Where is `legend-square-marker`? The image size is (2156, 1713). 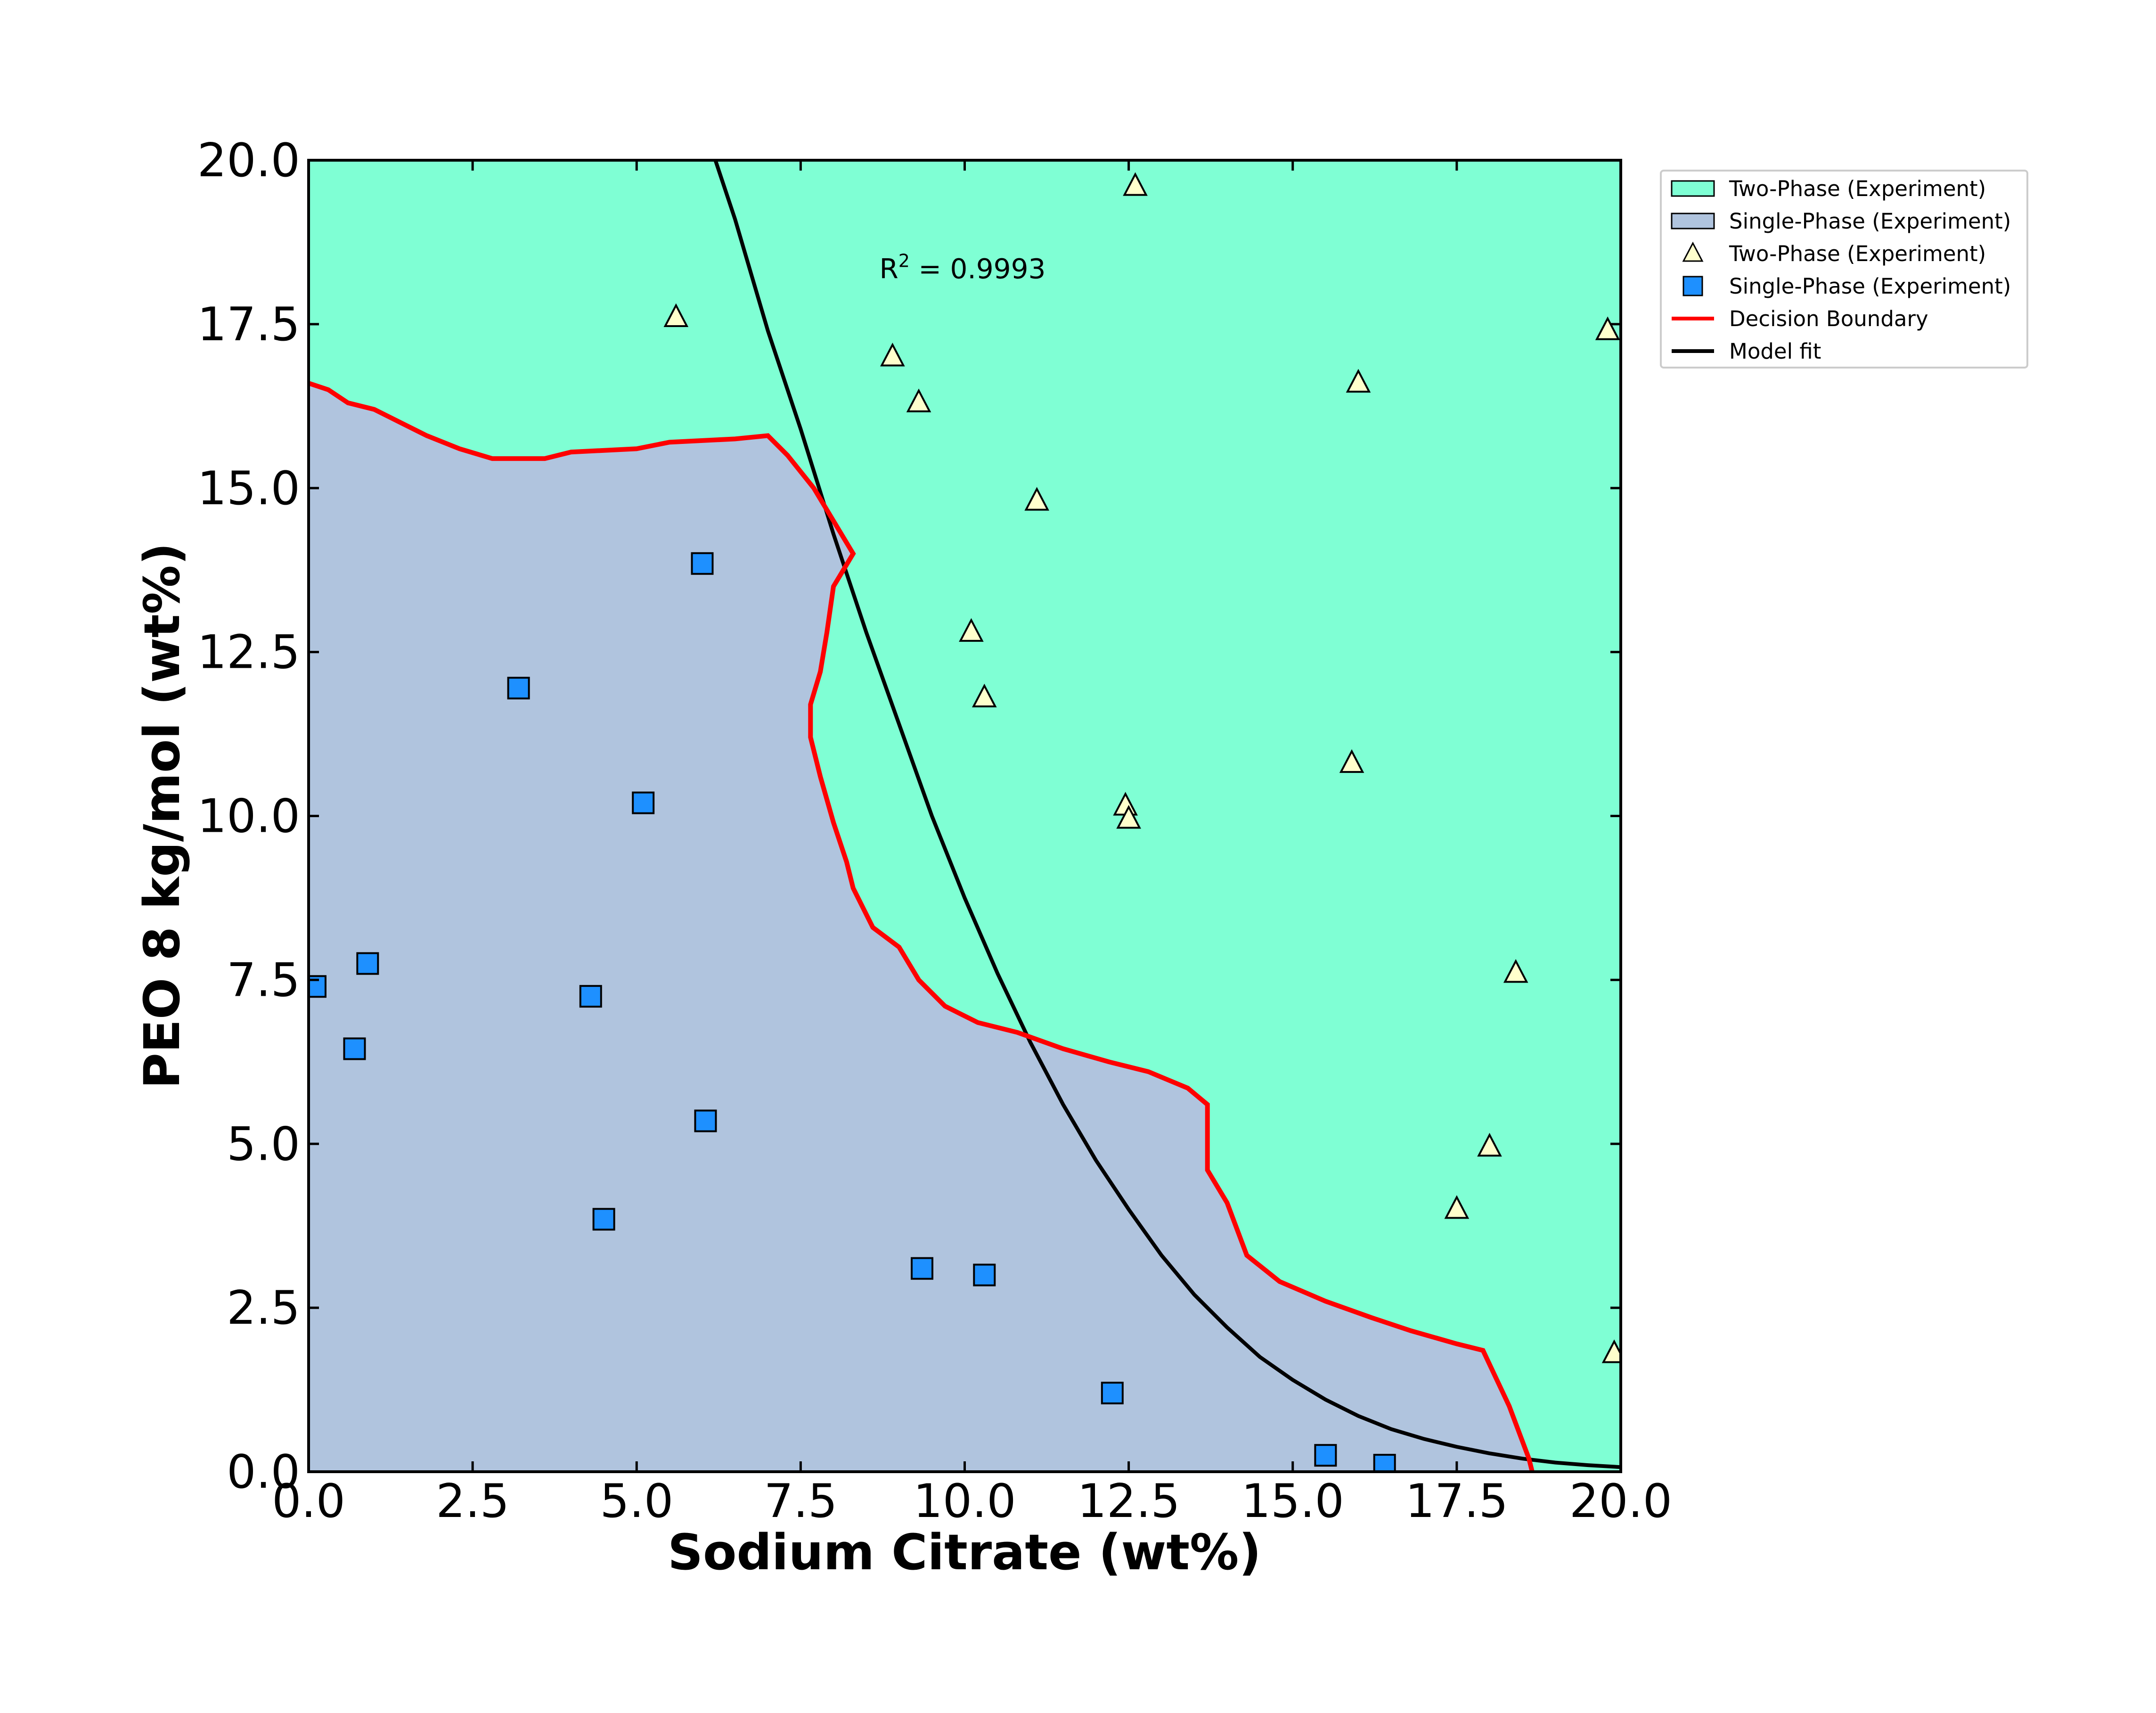
legend-square-marker is located at coordinates (1693, 286).